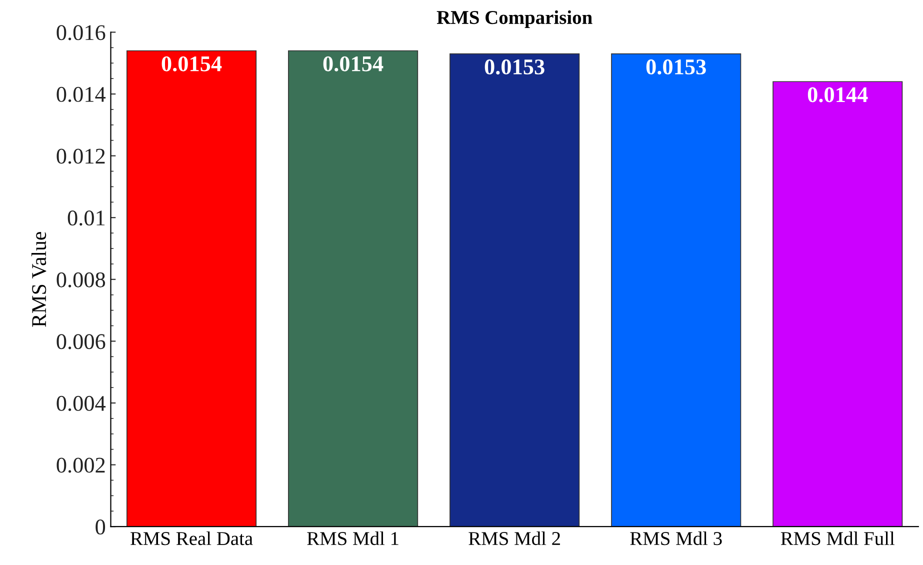  What do you see at coordinates (81, 280) in the screenshot?
I see `y-tick-label: 0.008` at bounding box center [81, 280].